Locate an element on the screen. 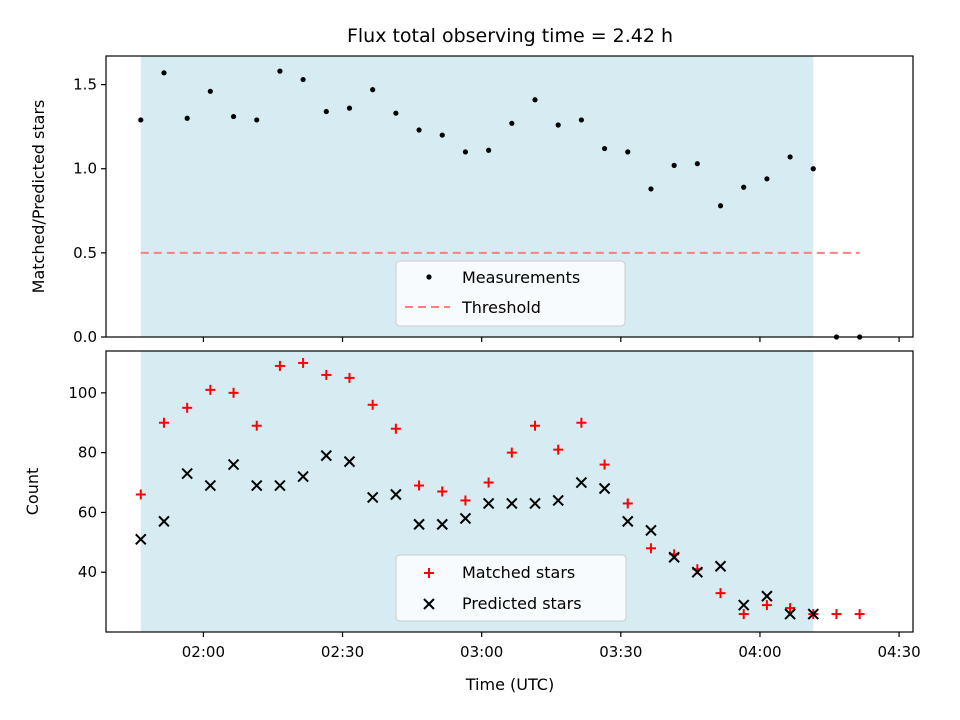 The width and height of the screenshot is (960, 720). x-tick-label: 03:00 is located at coordinates (481, 652).